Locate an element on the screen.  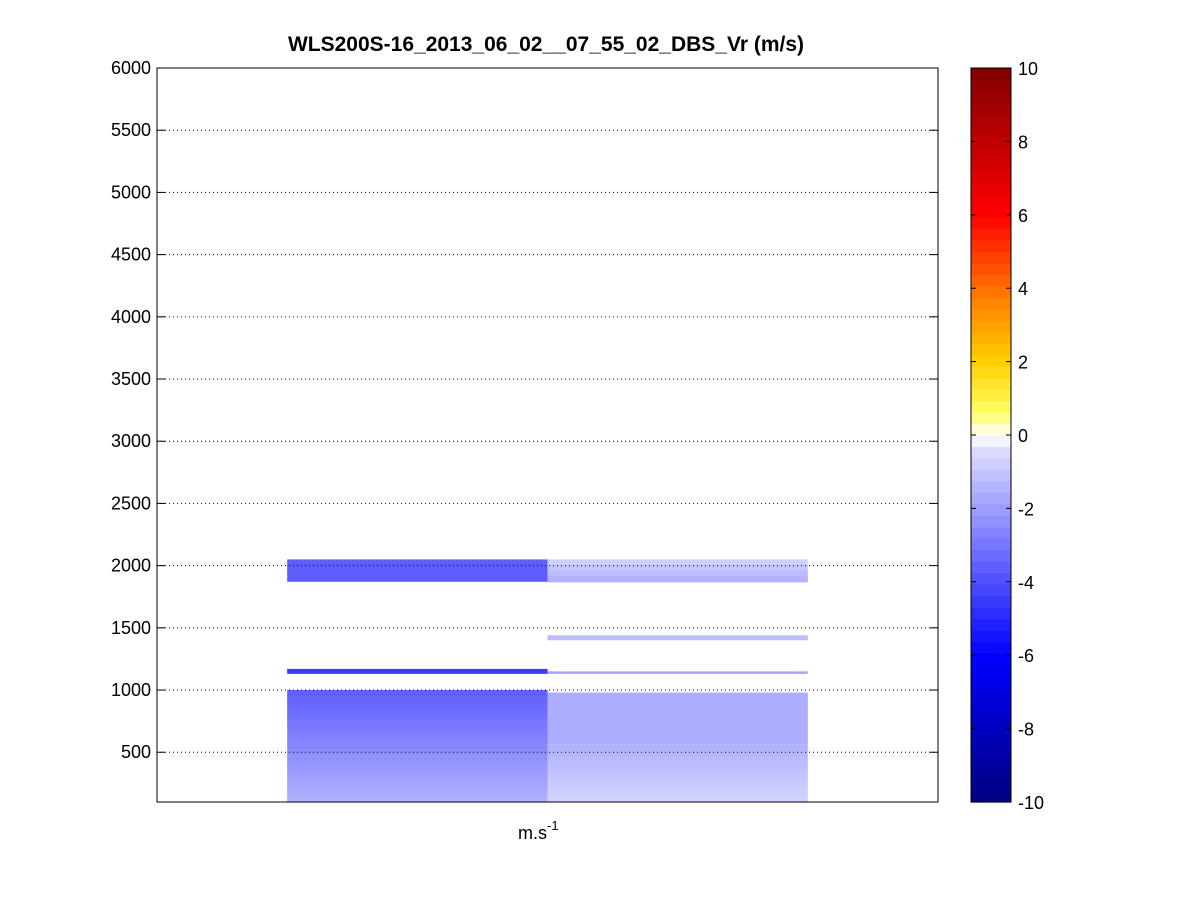
colorbar-tick-label-5: 0 is located at coordinates (1023, 436).